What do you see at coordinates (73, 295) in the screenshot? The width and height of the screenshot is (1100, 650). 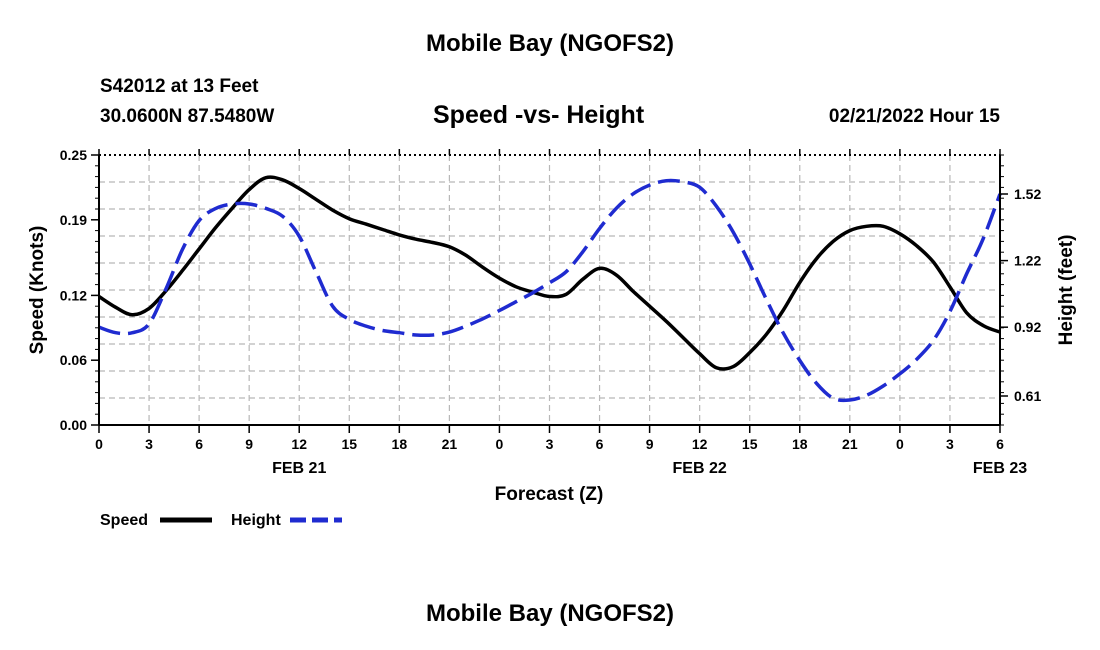 I see `y-left-tick-label: 0.12` at bounding box center [73, 295].